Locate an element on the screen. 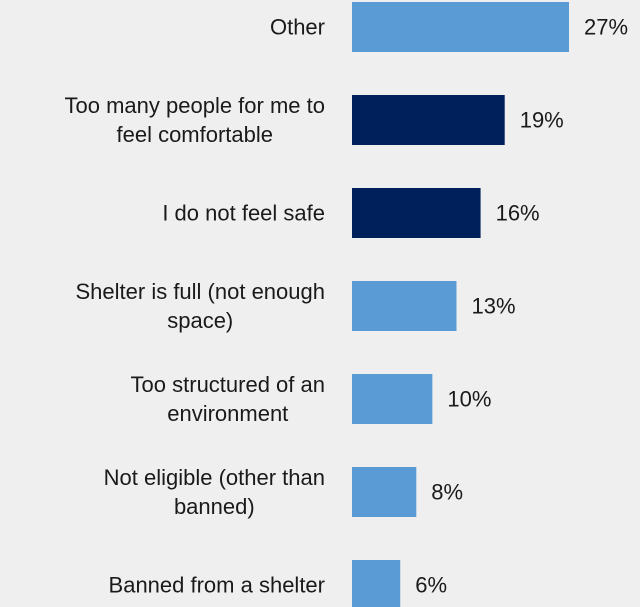 This screenshot has height=607, width=640. category-label-5: Not eligible (other than banned) is located at coordinates (214, 492).